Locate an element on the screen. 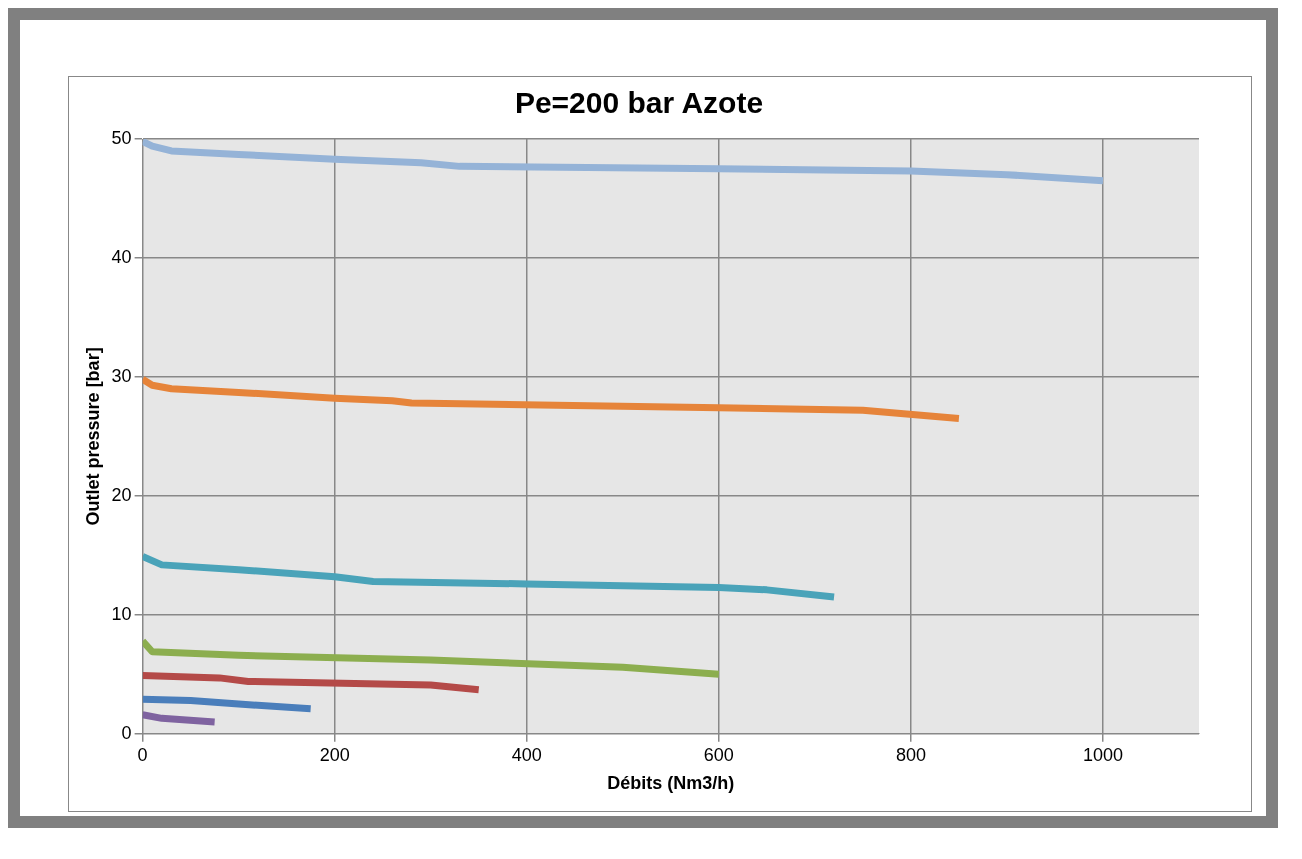 The width and height of the screenshot is (1302, 859). chart-title: Pe=200 bar Azote is located at coordinates (639, 103).